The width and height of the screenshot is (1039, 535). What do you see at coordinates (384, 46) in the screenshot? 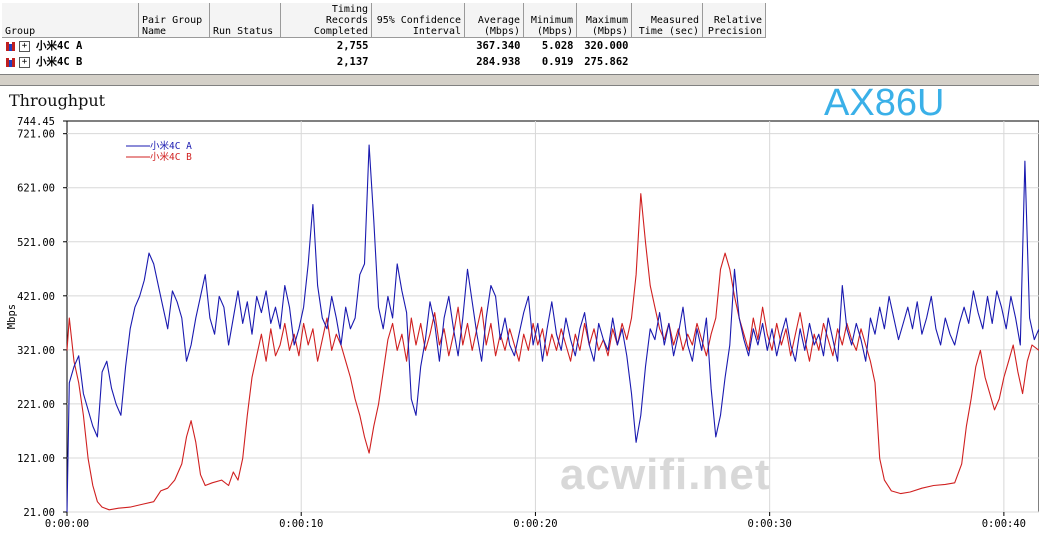
I see `table-row: + 小米4C A 2,755 367.340 5.028 320.000` at bounding box center [384, 46].